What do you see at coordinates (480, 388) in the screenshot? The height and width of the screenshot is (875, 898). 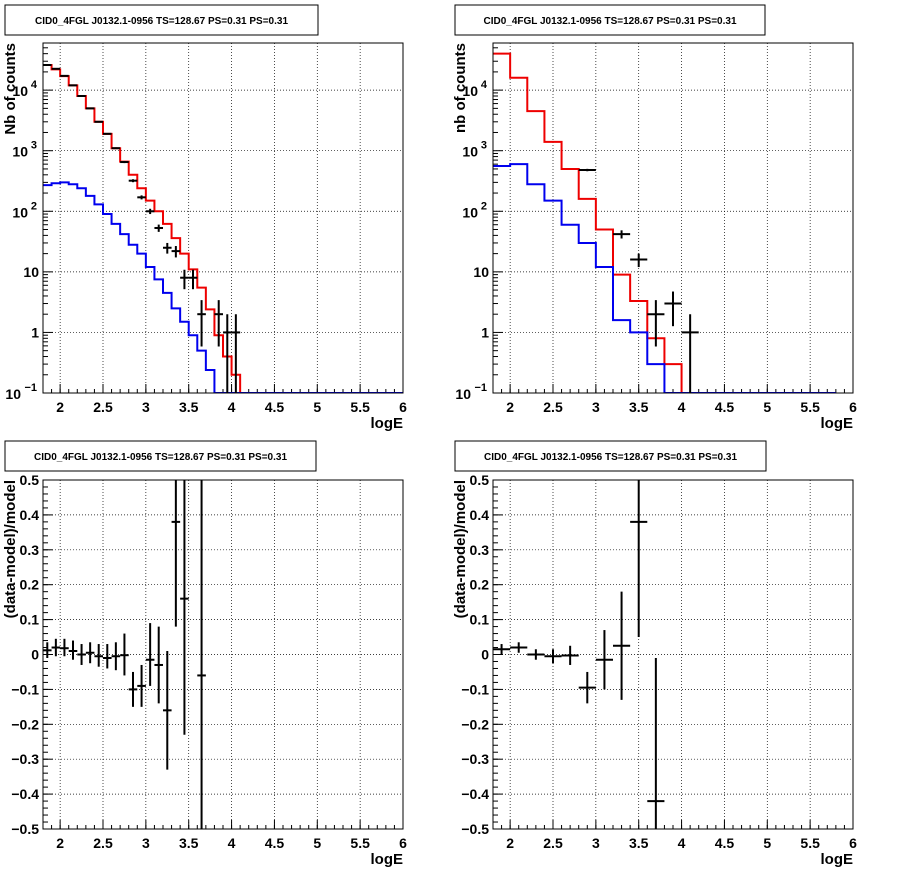 I see `y-tick-exponent: −1` at bounding box center [480, 388].